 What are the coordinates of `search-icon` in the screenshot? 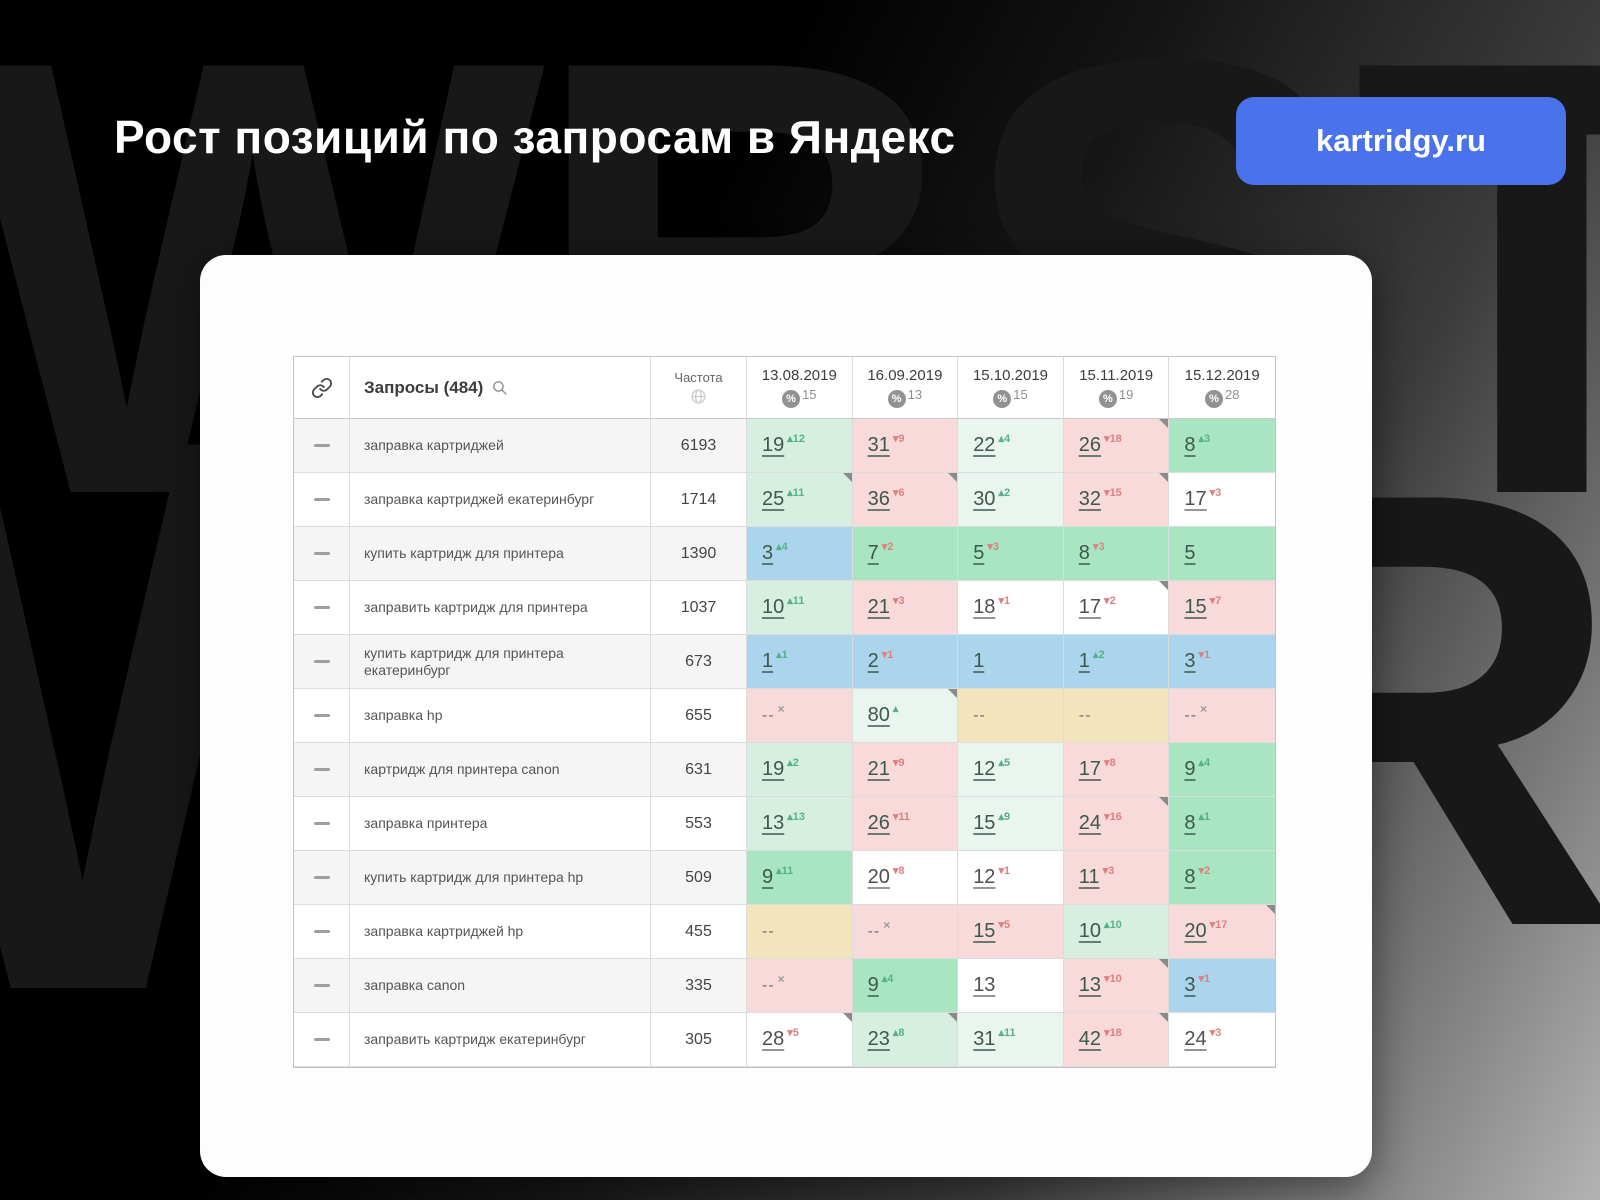 It's located at (499, 387).